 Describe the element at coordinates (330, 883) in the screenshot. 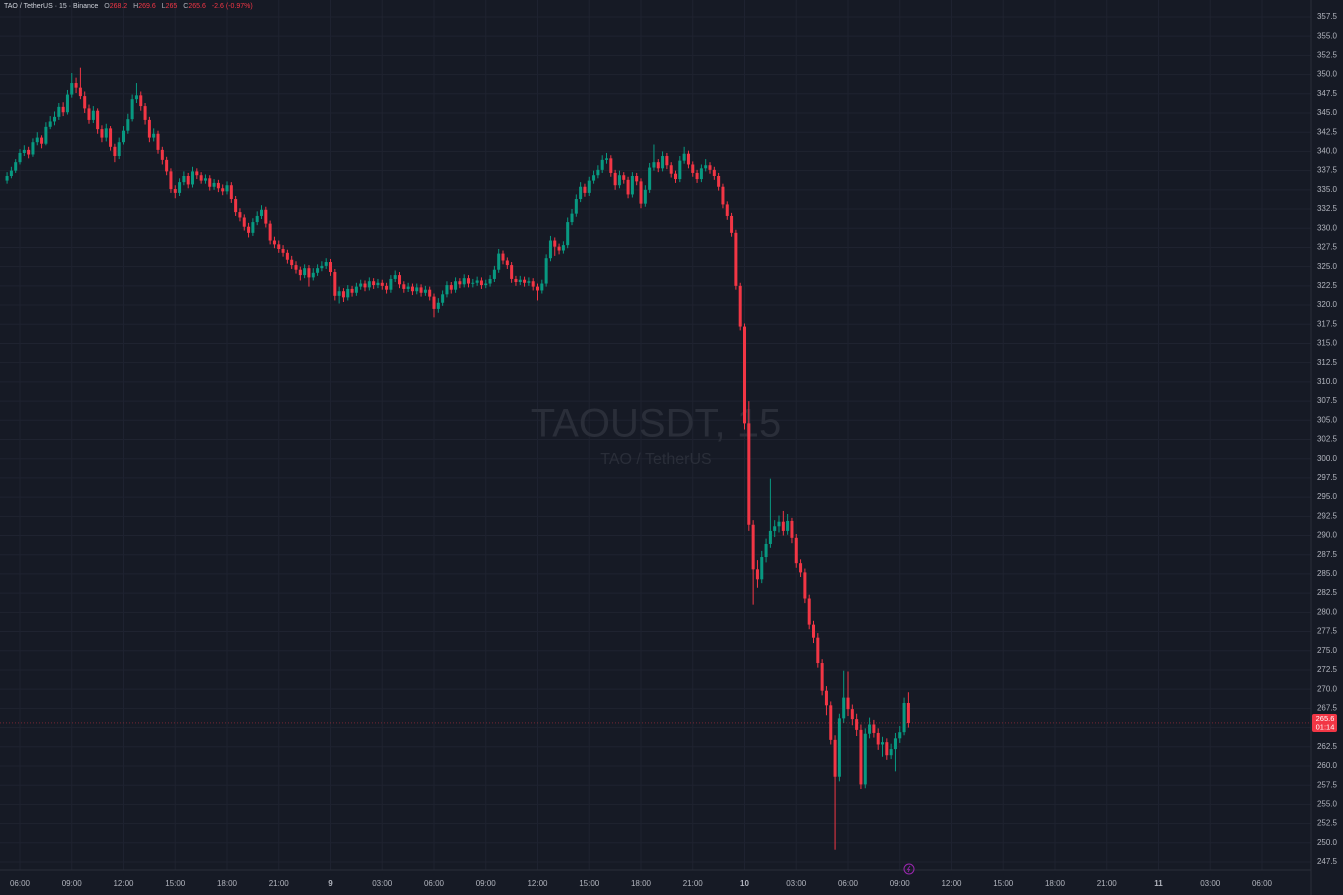

I see `x-tick-label: 9` at that location.